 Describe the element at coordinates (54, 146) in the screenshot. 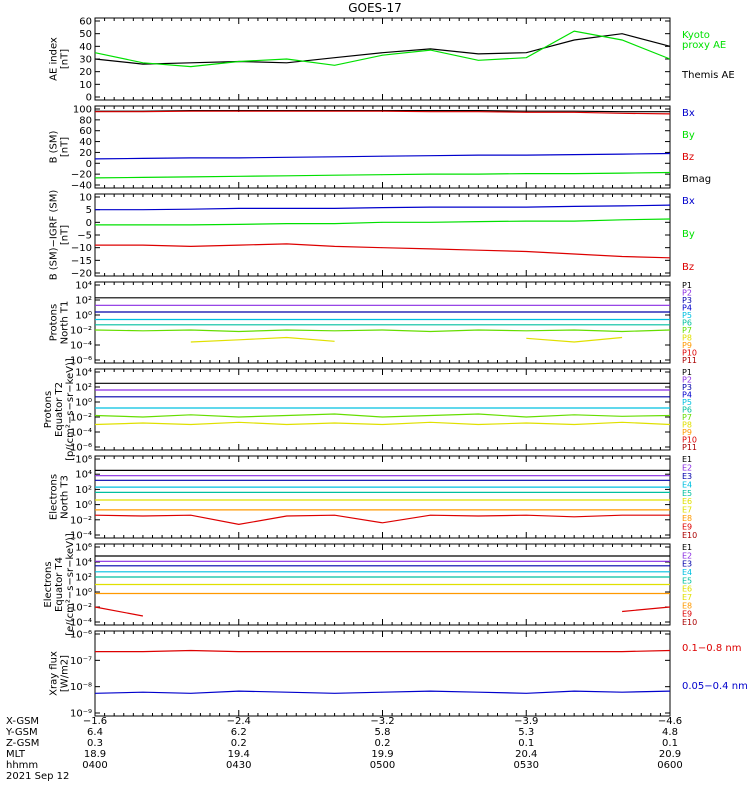

I see `y-axis-label: B (SM)` at that location.